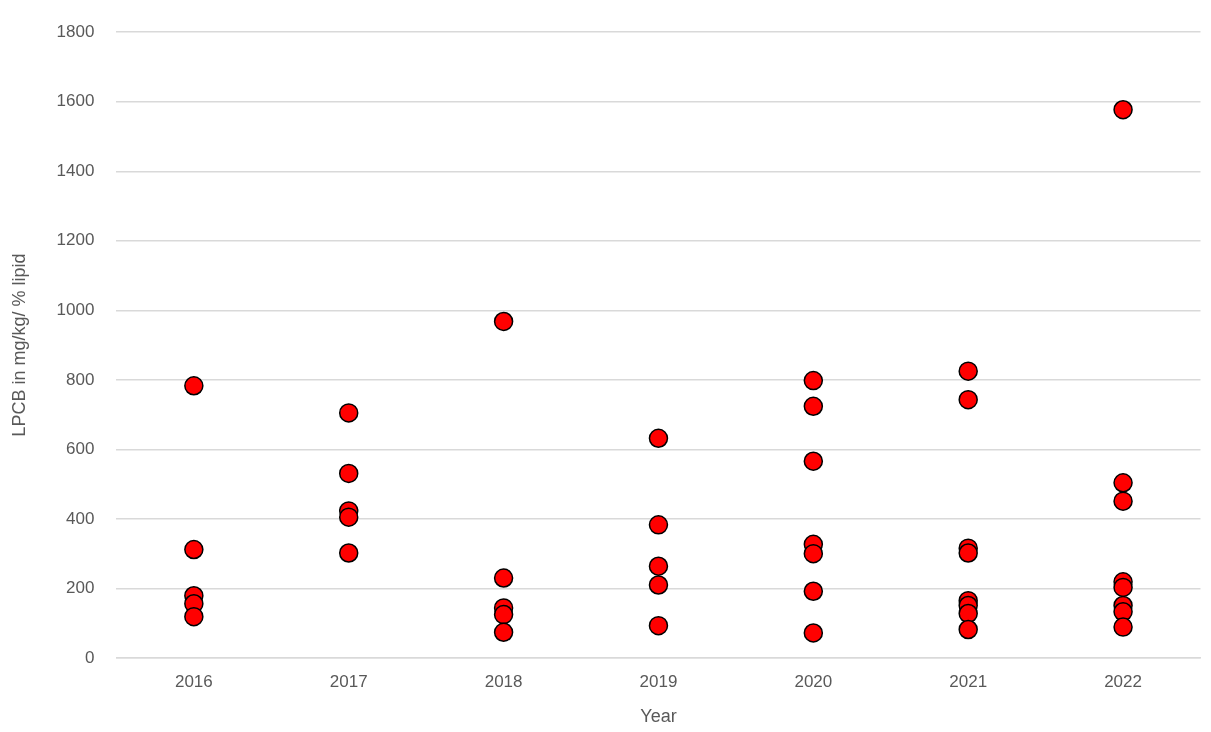  I want to click on x-tick-label: 2020, so click(813, 681).